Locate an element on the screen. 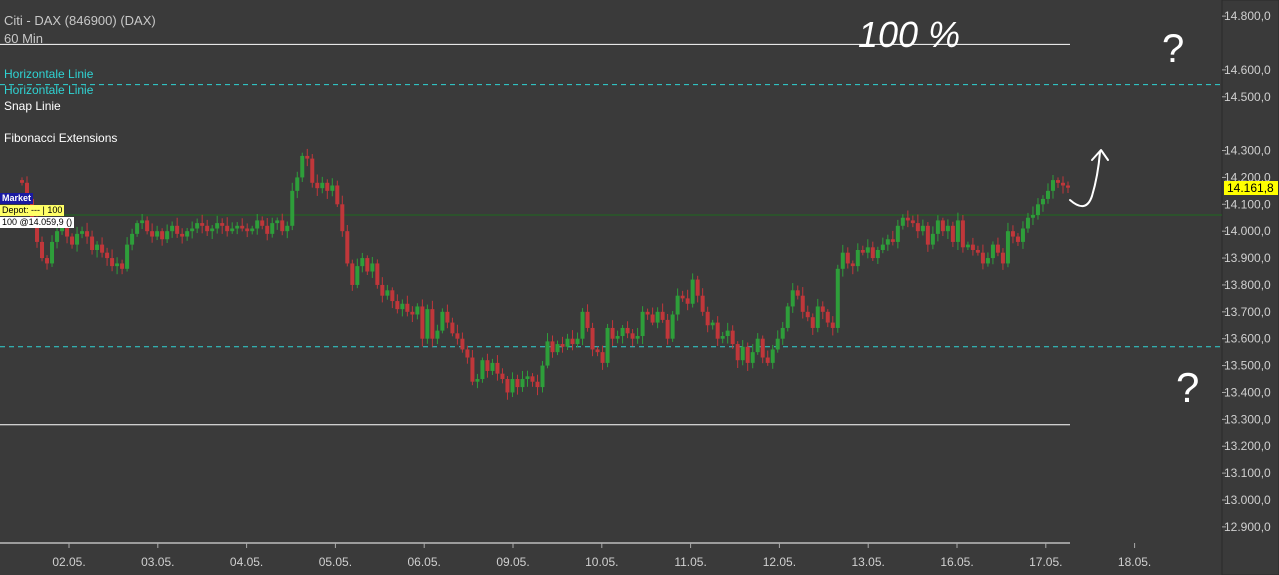  legend-horizontal-line-1: Horizontale Linie is located at coordinates (49, 74).